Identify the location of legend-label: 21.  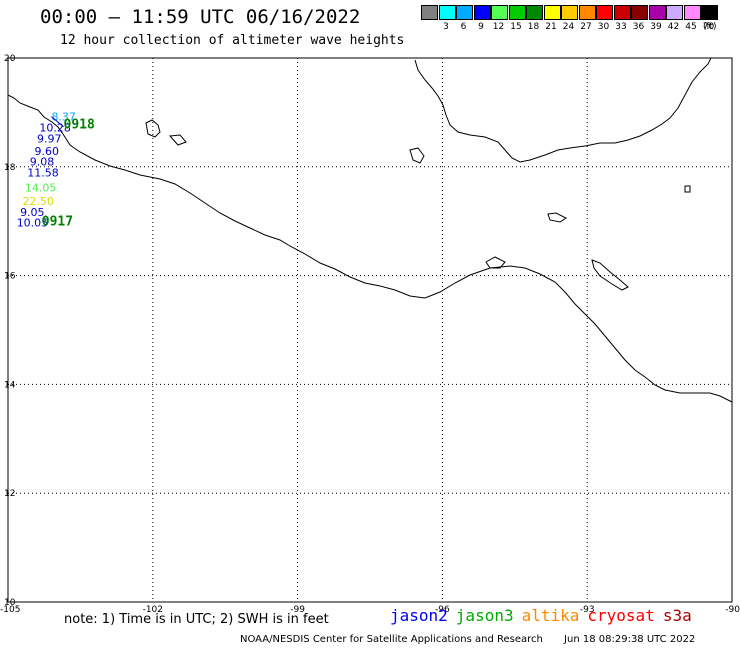
(551, 27).